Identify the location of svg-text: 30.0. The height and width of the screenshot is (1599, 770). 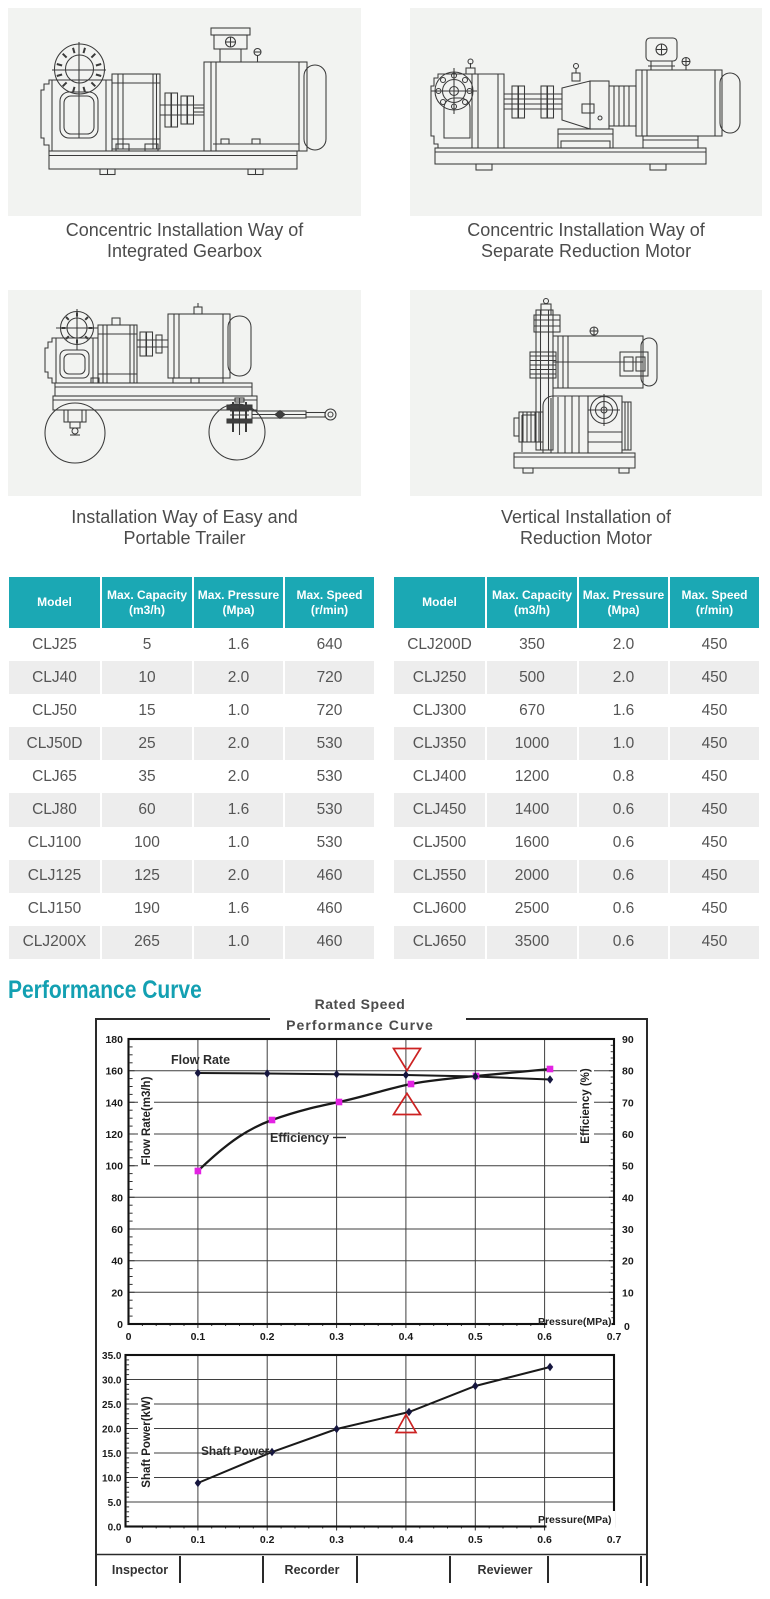
(112, 1381).